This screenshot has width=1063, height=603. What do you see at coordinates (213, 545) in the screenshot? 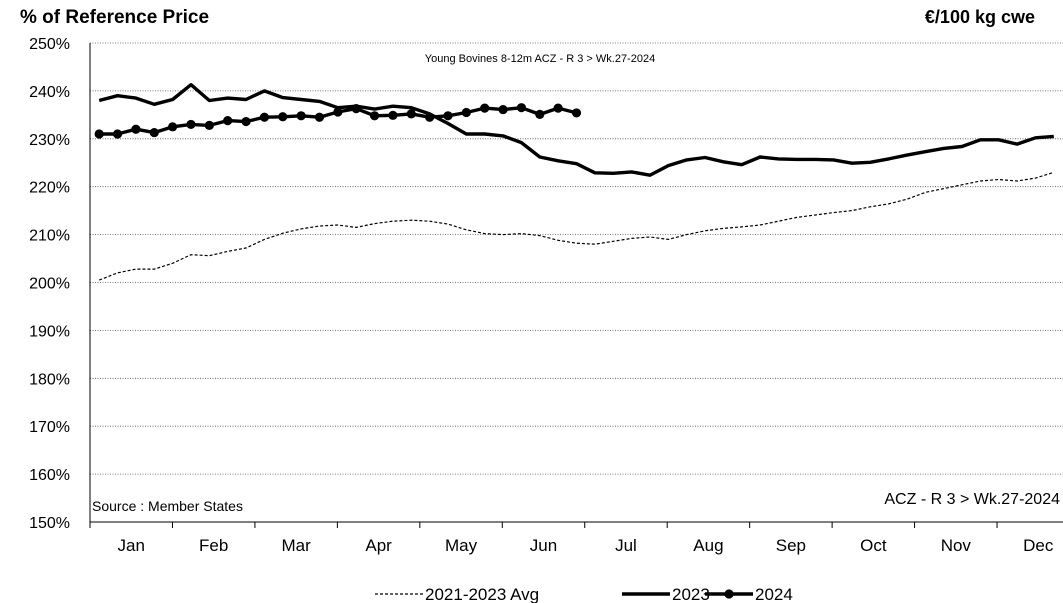
I see `x-tick-label: Feb` at bounding box center [213, 545].